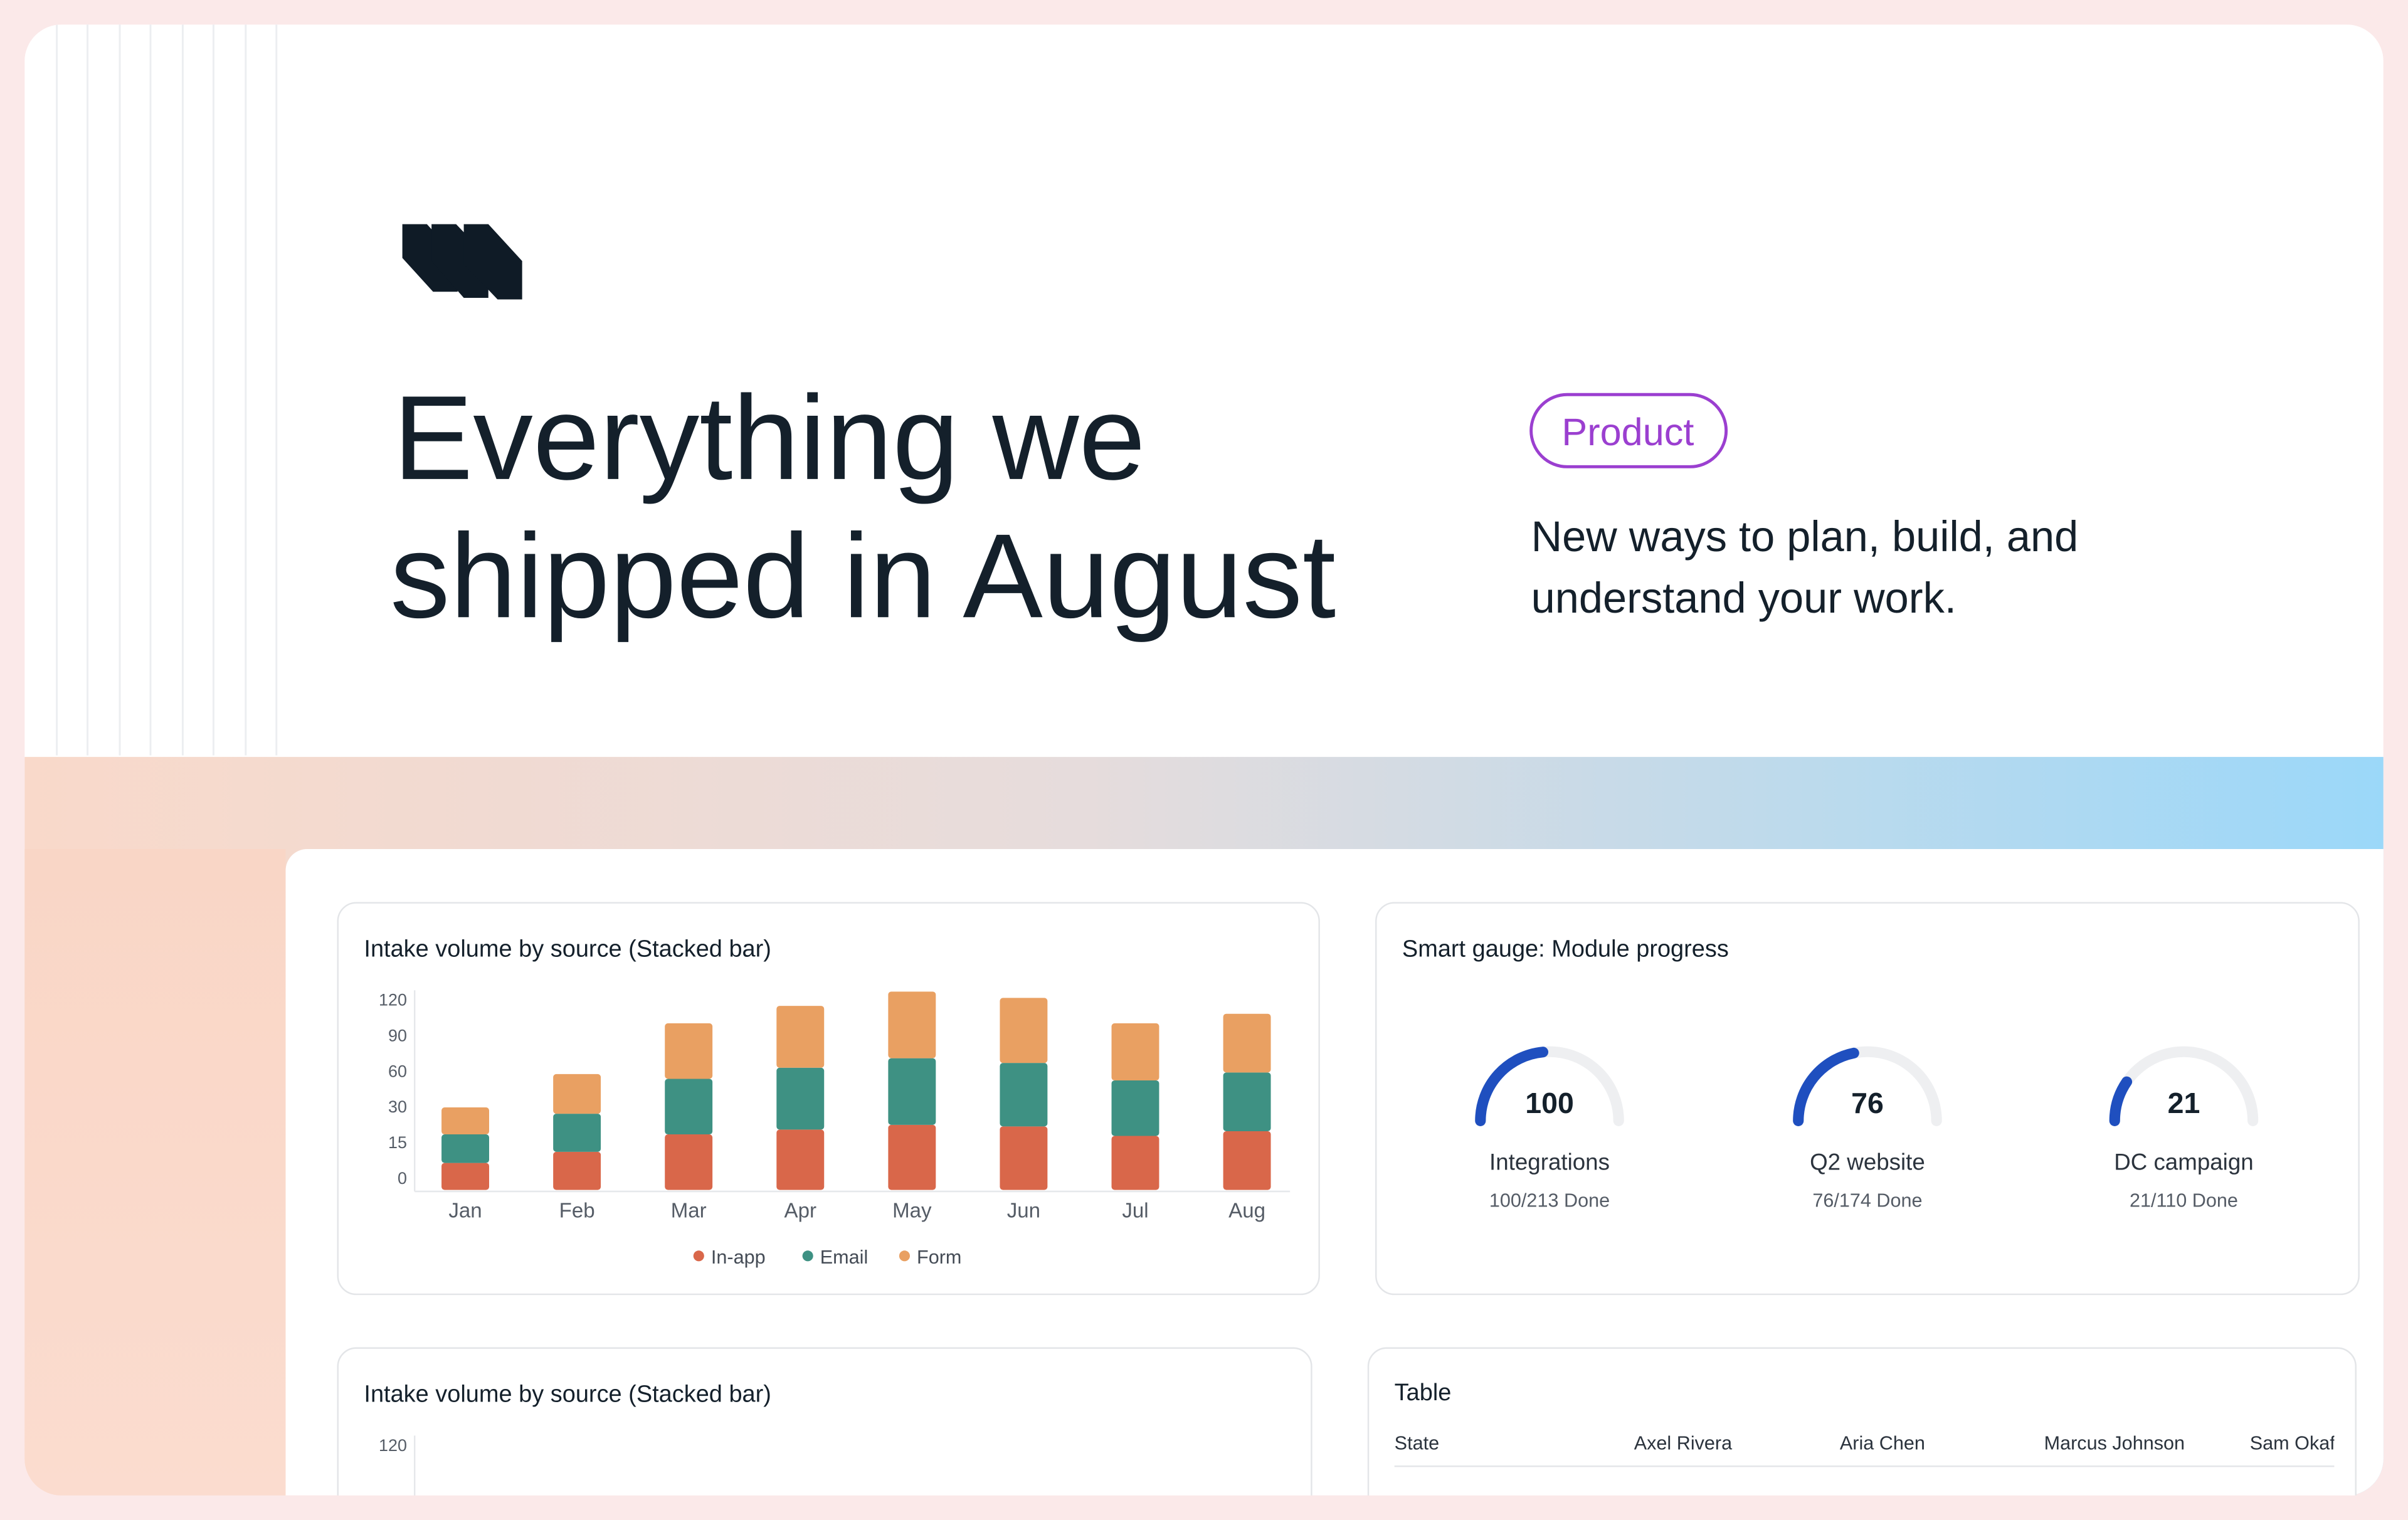 This screenshot has height=1520, width=2408. I want to click on gauge-detail: 100/213 Done, so click(1550, 1200).